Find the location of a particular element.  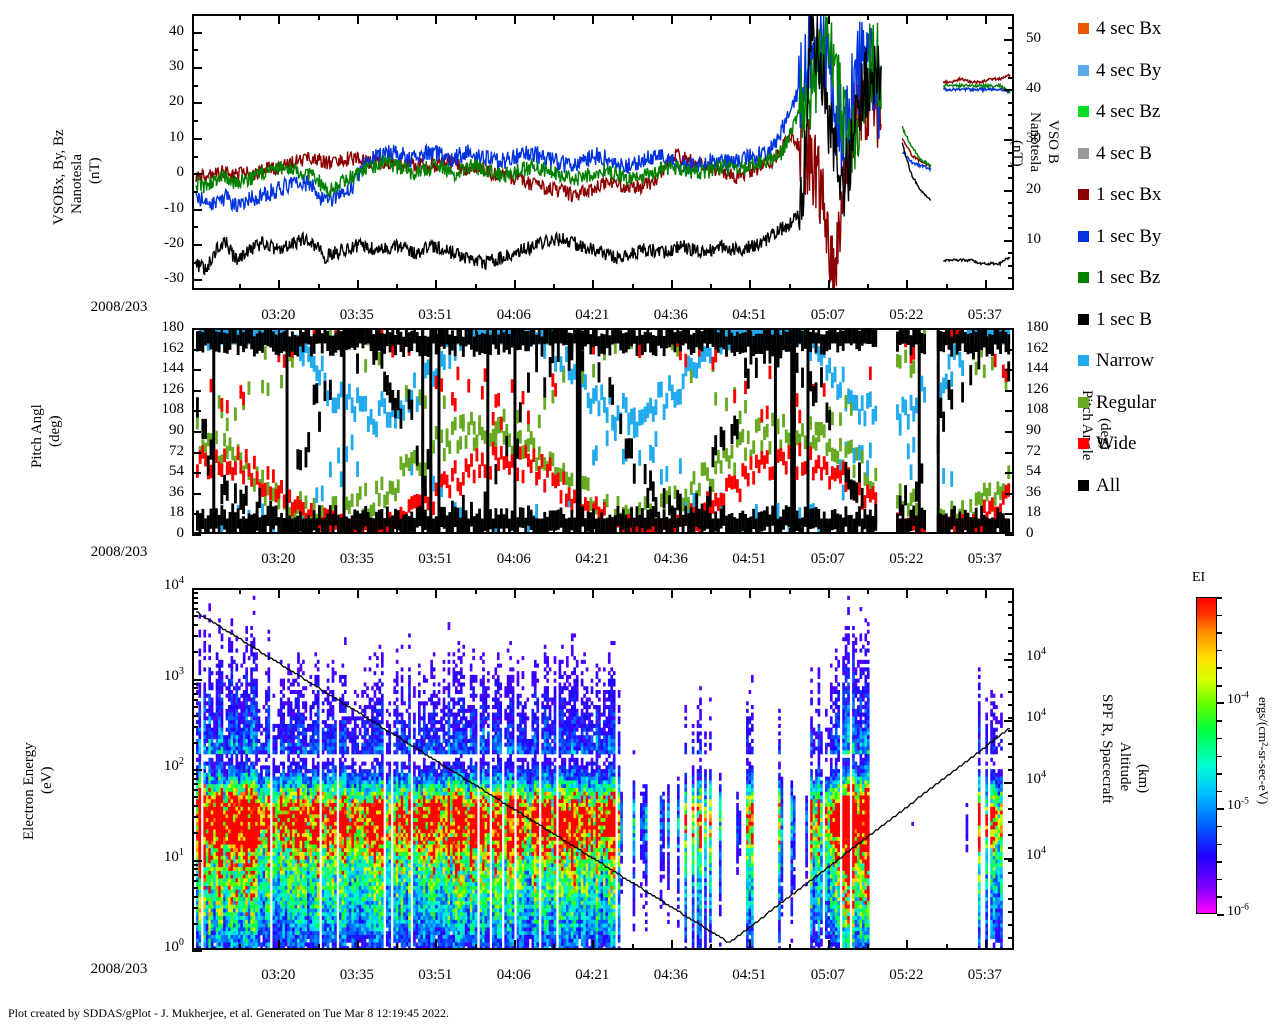

panel2-ylabel-left-line1: Pitch Angl is located at coordinates (37, 436).